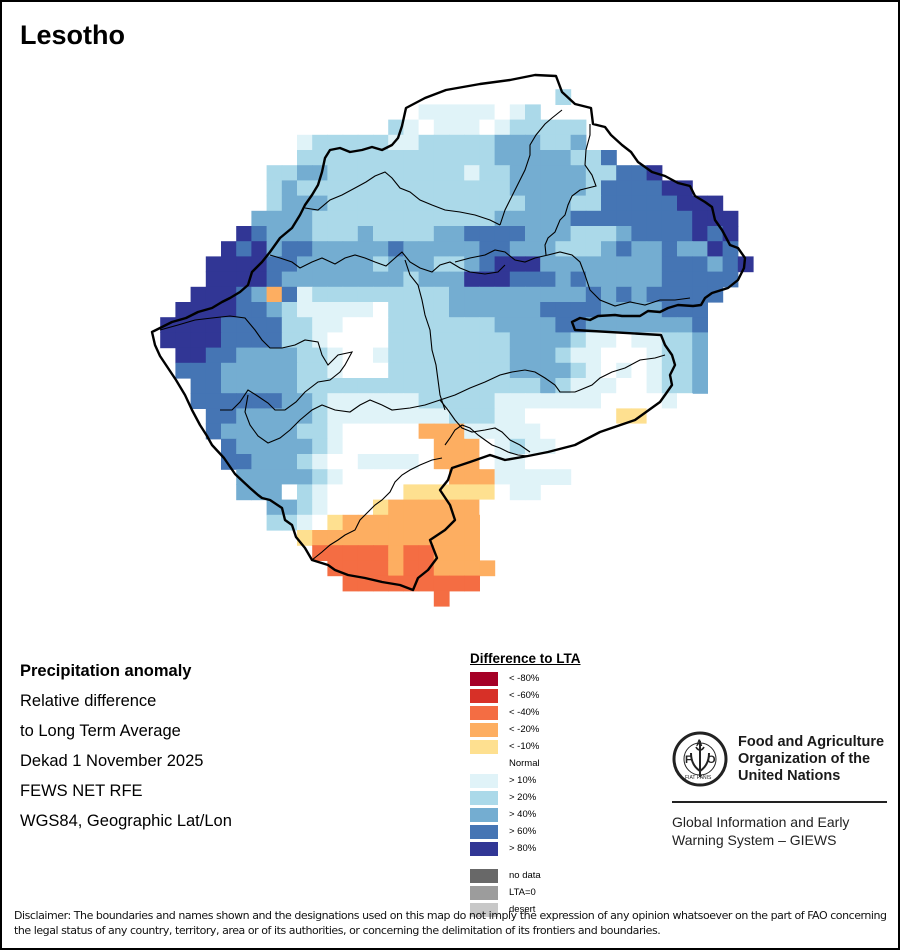 Image resolution: width=900 pixels, height=950 pixels. What do you see at coordinates (525, 678) in the screenshot?
I see `legend-item-m80: < -80%` at bounding box center [525, 678].